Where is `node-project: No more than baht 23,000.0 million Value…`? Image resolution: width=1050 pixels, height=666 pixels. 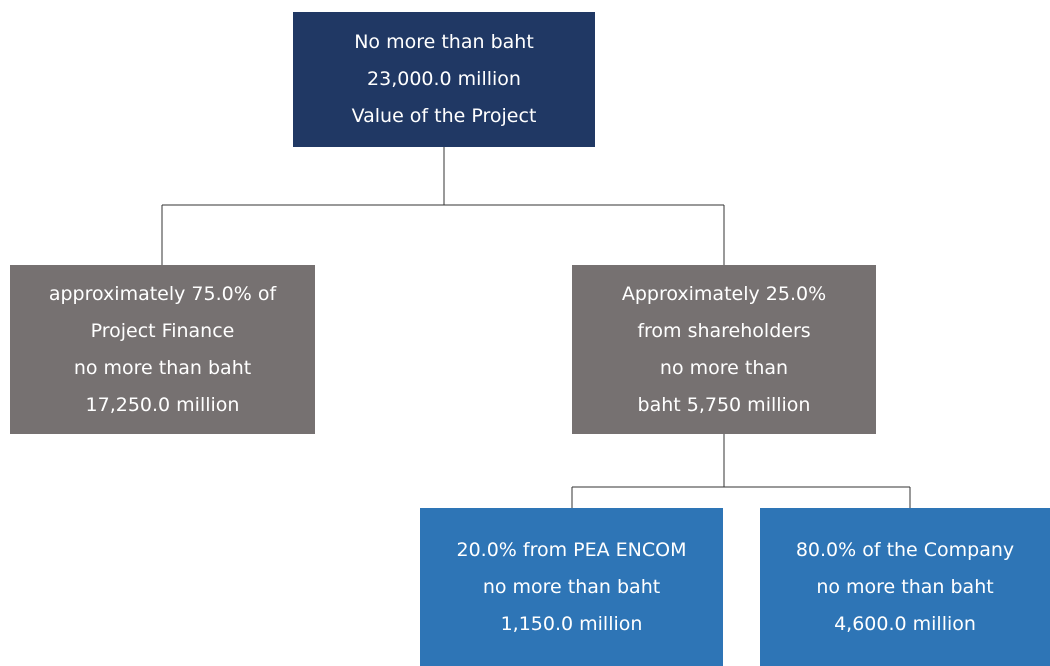 node-project: No more than baht 23,000.0 million Value… is located at coordinates (444, 79).